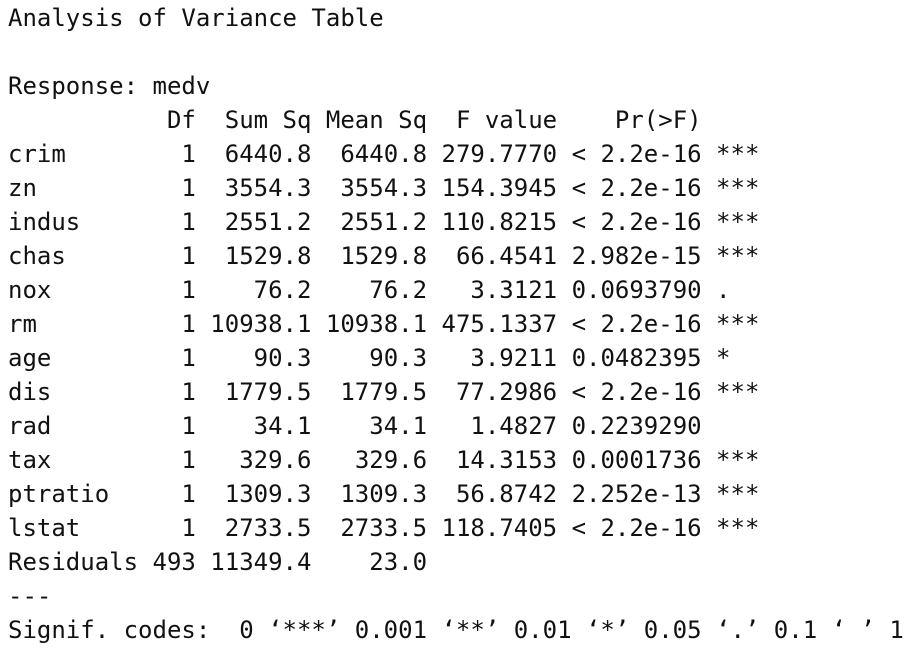 Image resolution: width=924 pixels, height=650 pixels. What do you see at coordinates (181, 120) in the screenshot?
I see `column-header: Df` at bounding box center [181, 120].